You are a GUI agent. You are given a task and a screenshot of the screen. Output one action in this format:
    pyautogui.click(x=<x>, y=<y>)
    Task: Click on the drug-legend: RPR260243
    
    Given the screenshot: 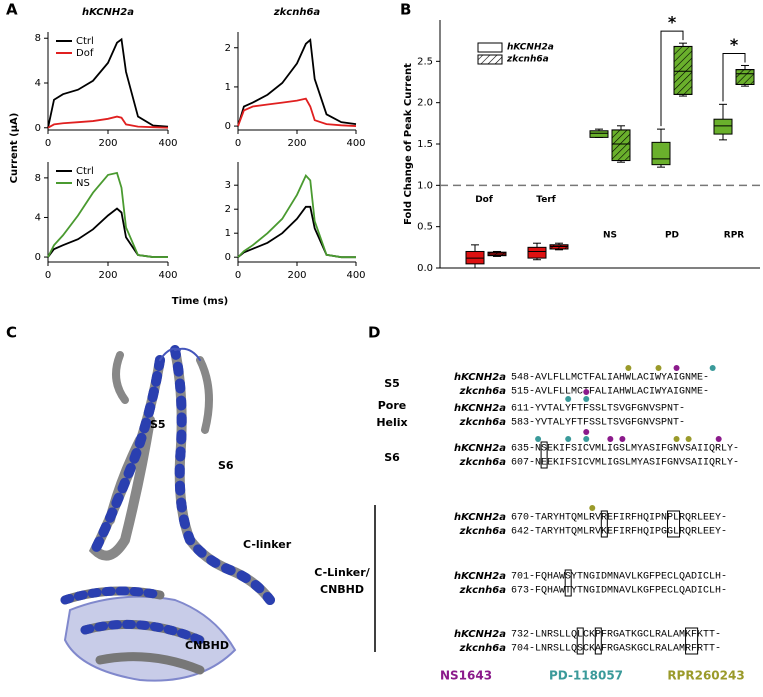 What is the action you would take?
    pyautogui.click(x=705, y=676)
    